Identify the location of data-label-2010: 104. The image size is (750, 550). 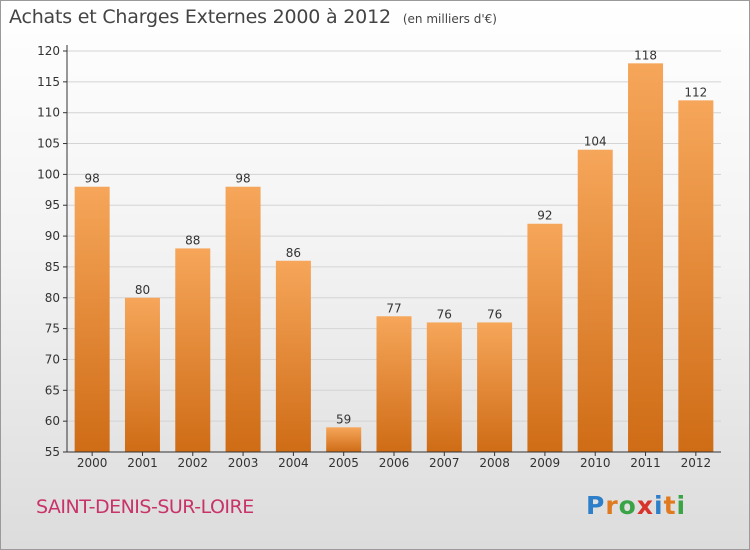
(595, 142).